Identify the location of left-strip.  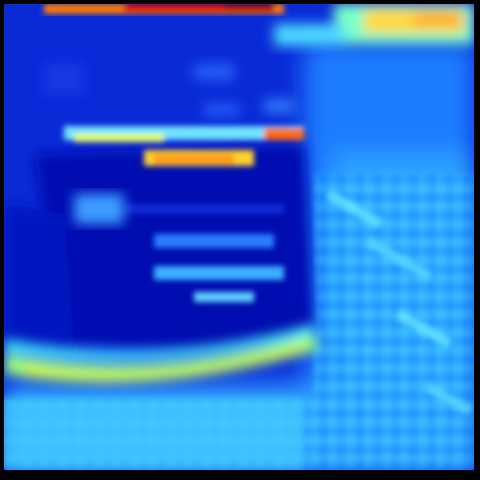
(99, 209).